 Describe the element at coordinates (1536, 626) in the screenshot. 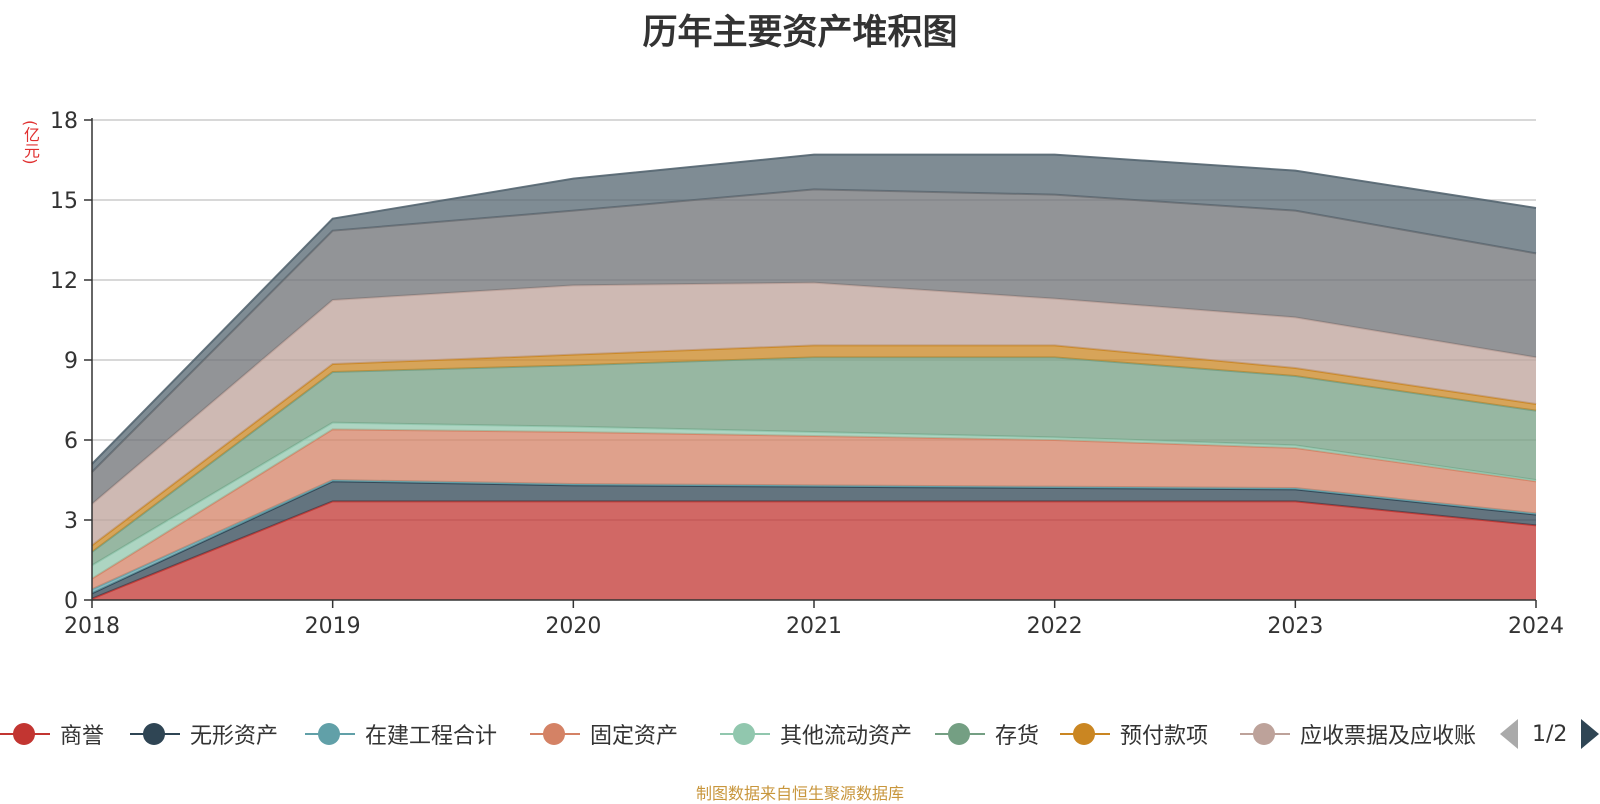

I see `x-tick-label: 2024` at that location.